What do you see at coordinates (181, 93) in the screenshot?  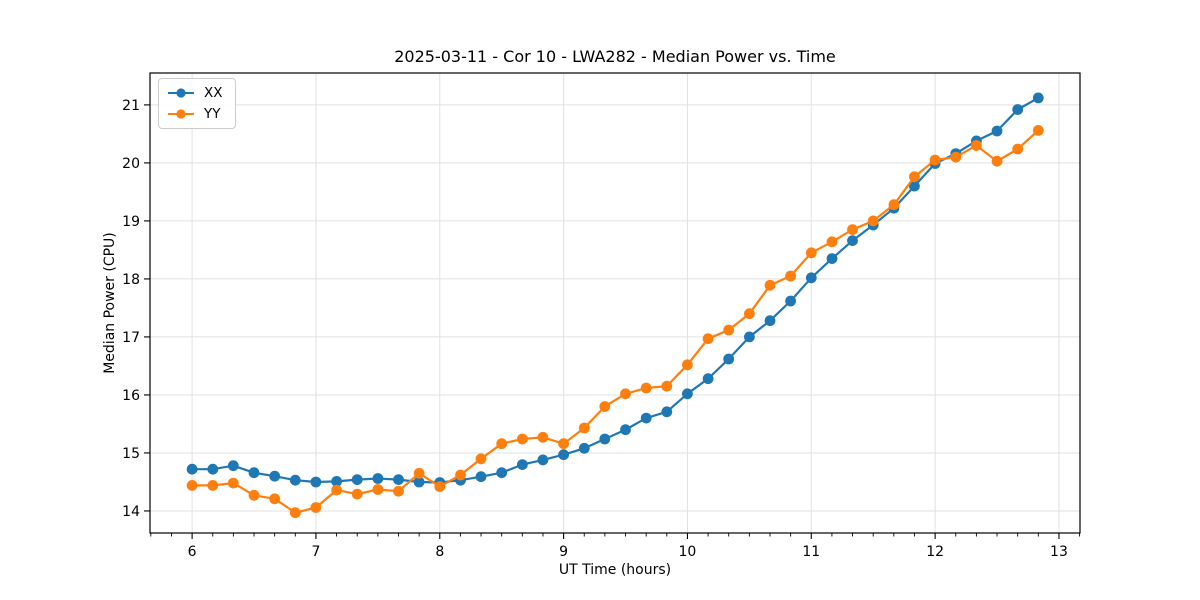 I see `xx-line-marker-icon` at bounding box center [181, 93].